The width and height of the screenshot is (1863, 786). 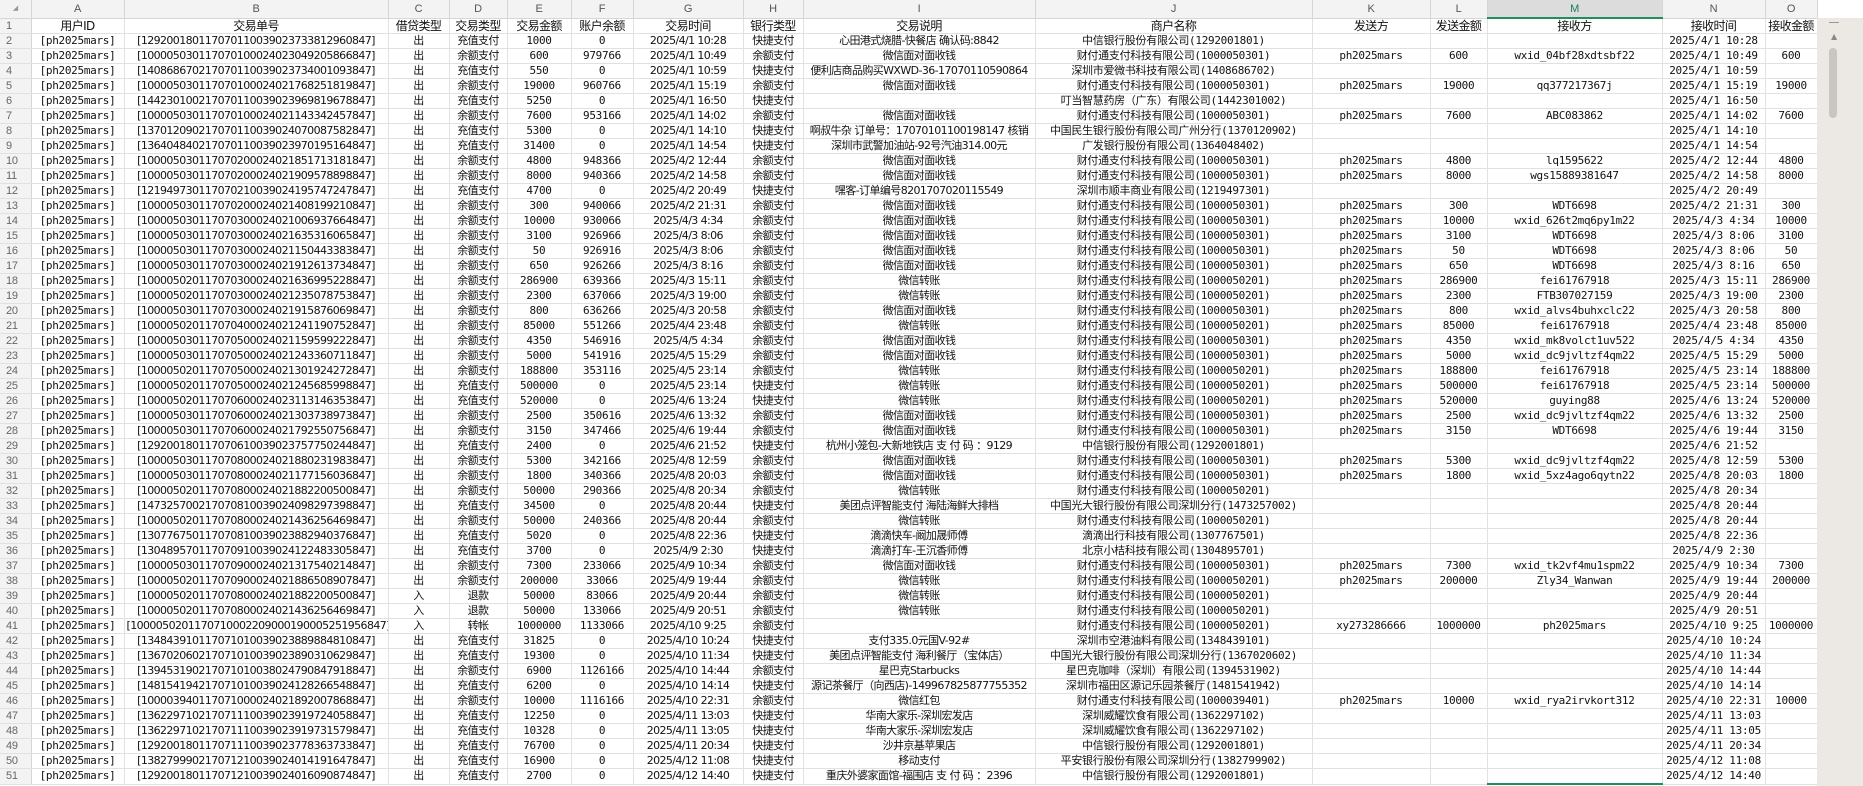 What do you see at coordinates (256, 566) in the screenshot?
I see `cell-b: [100005030117070900024021317540214847]` at bounding box center [256, 566].